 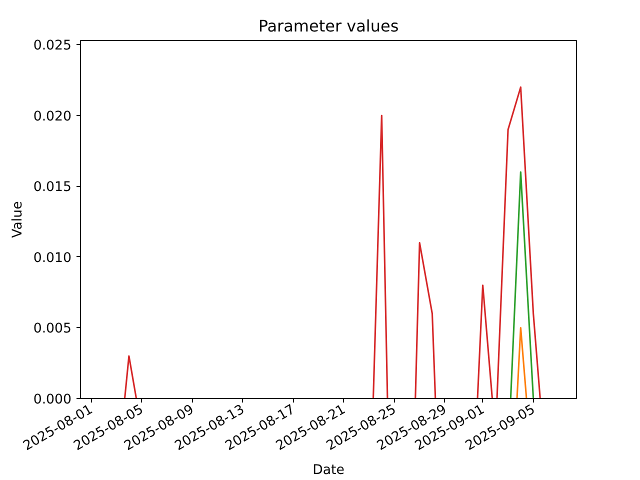 What do you see at coordinates (52, 258) in the screenshot?
I see `y-tick-label: 0.010` at bounding box center [52, 258].